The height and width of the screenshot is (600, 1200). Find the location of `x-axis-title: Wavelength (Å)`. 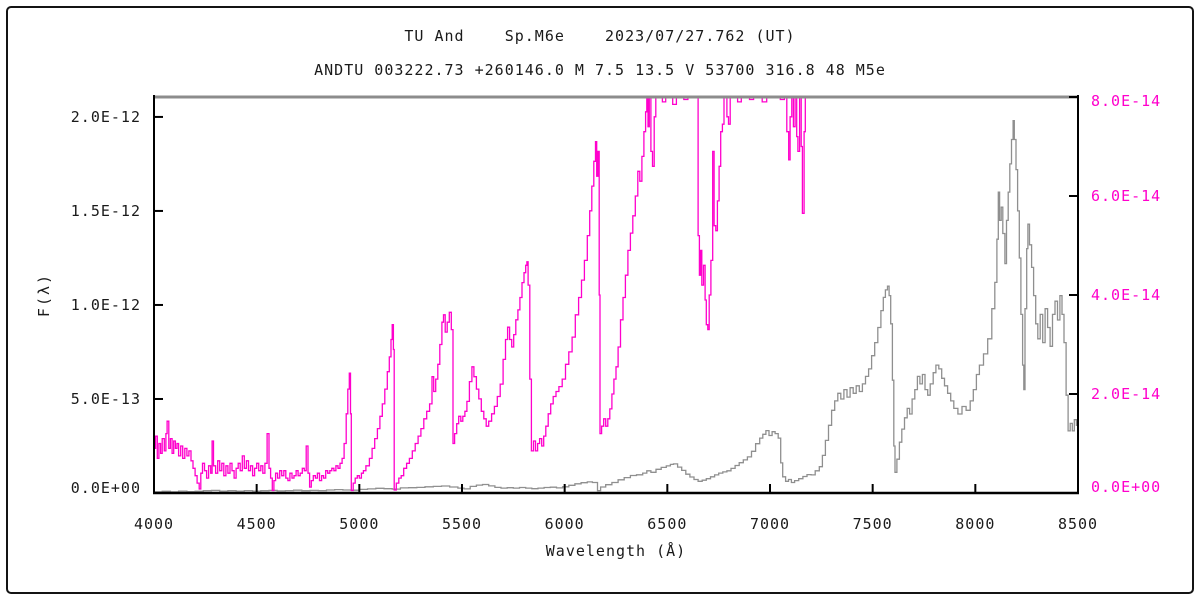

x-axis-title: Wavelength (Å) is located at coordinates (616, 551).